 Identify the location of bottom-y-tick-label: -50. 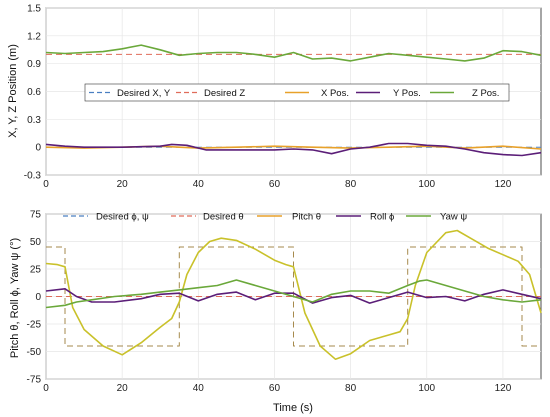
(34, 352).